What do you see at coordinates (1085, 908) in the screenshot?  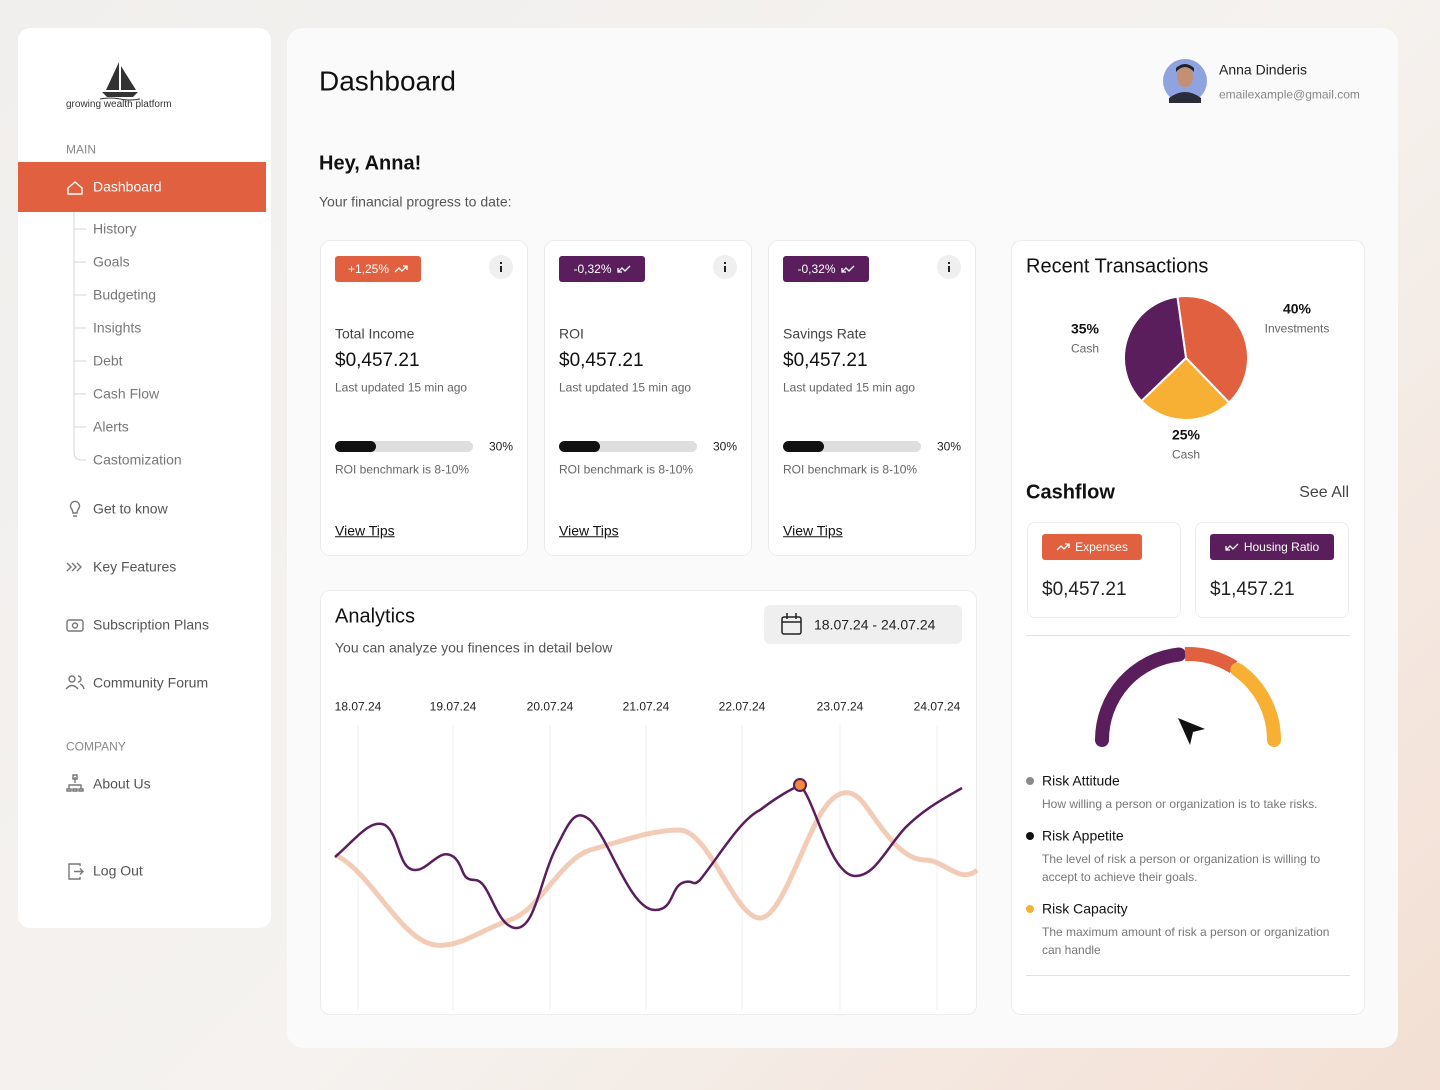 I see `risk-title: Risk Capacity` at bounding box center [1085, 908].